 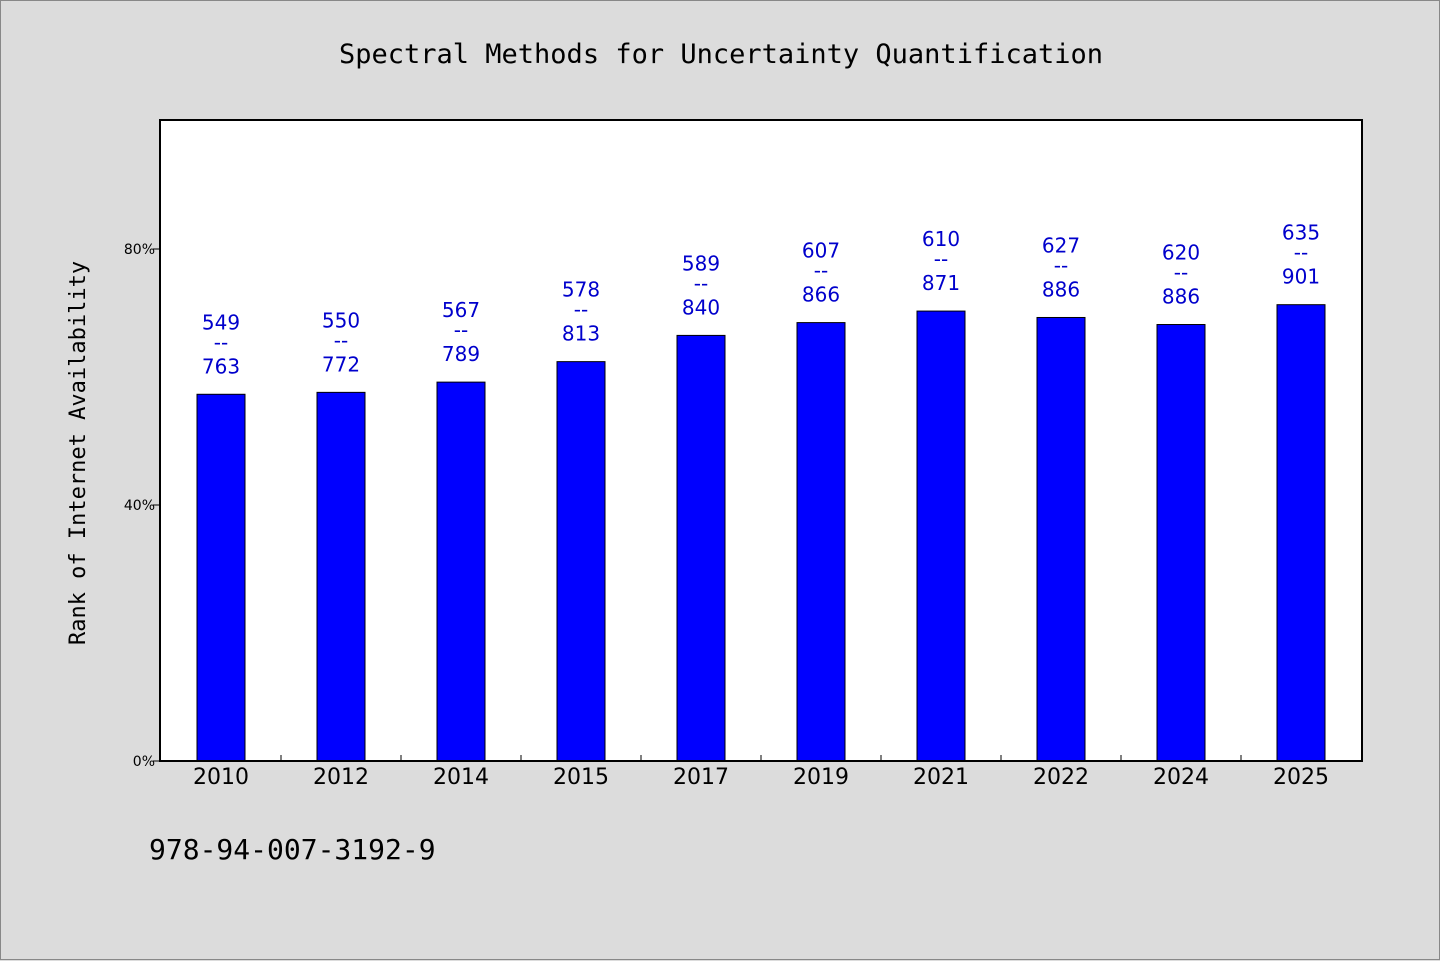 I want to click on x-tick-label: 2012, so click(x=341, y=777).